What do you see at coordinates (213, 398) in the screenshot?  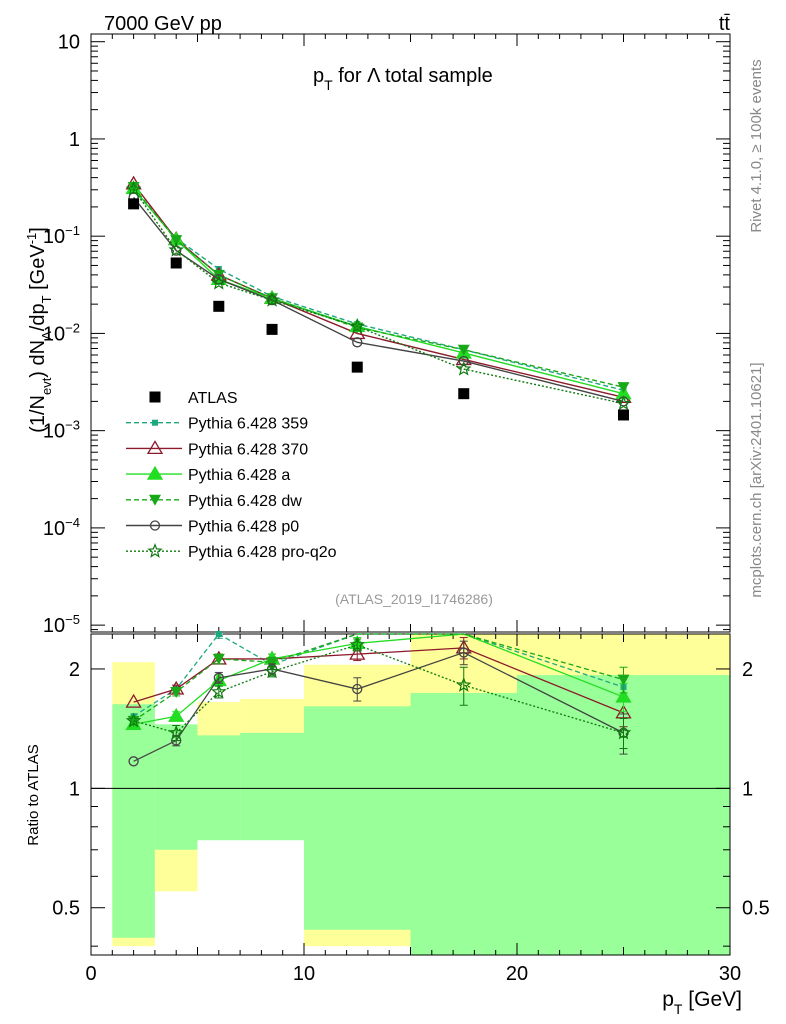 I see `legend-label-atlas: ATLAS` at bounding box center [213, 398].